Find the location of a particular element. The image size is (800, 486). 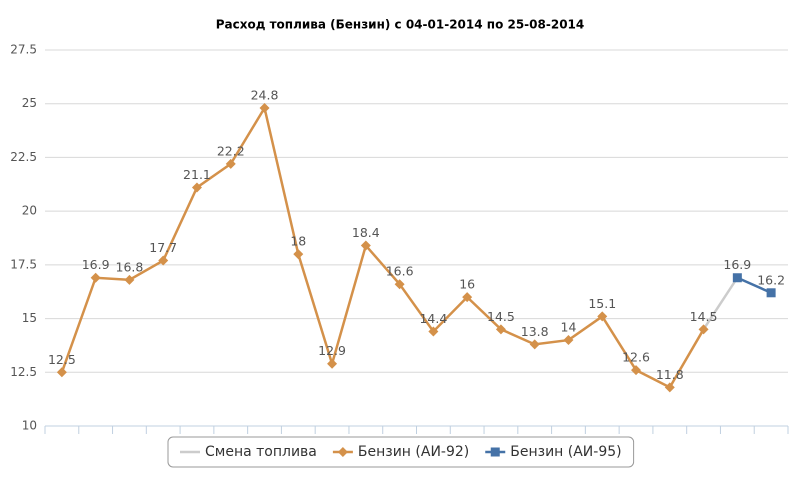

data-label: 13.8 is located at coordinates (535, 331).